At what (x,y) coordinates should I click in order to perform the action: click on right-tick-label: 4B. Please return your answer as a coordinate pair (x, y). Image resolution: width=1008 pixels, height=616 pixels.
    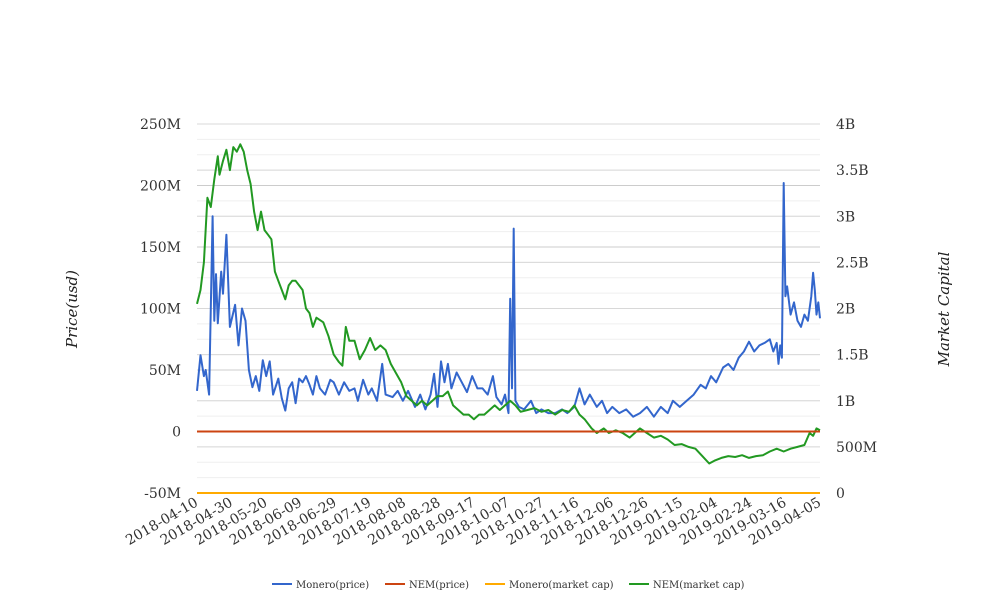
    Looking at the image, I should click on (845, 125).